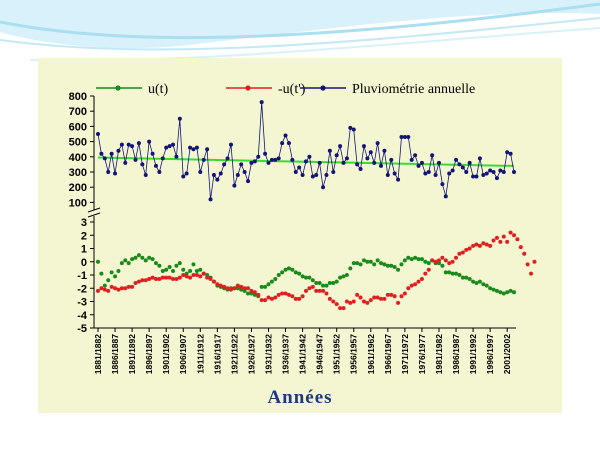 The height and width of the screenshot is (450, 600). Describe the element at coordinates (158, 89) in the screenshot. I see `legend-label-u: u(t)` at that location.